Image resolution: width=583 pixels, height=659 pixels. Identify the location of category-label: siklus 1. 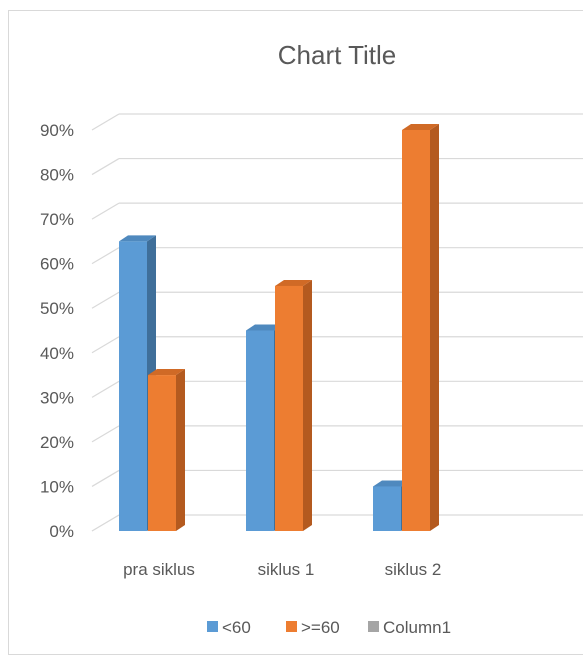
(286, 569).